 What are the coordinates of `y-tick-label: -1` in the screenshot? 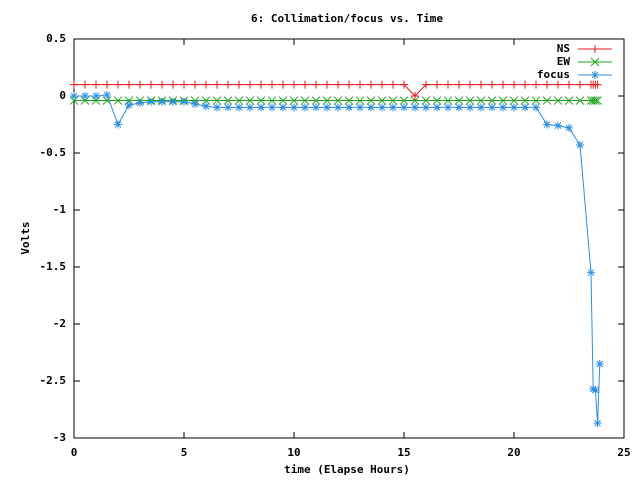 It's located at (60, 209).